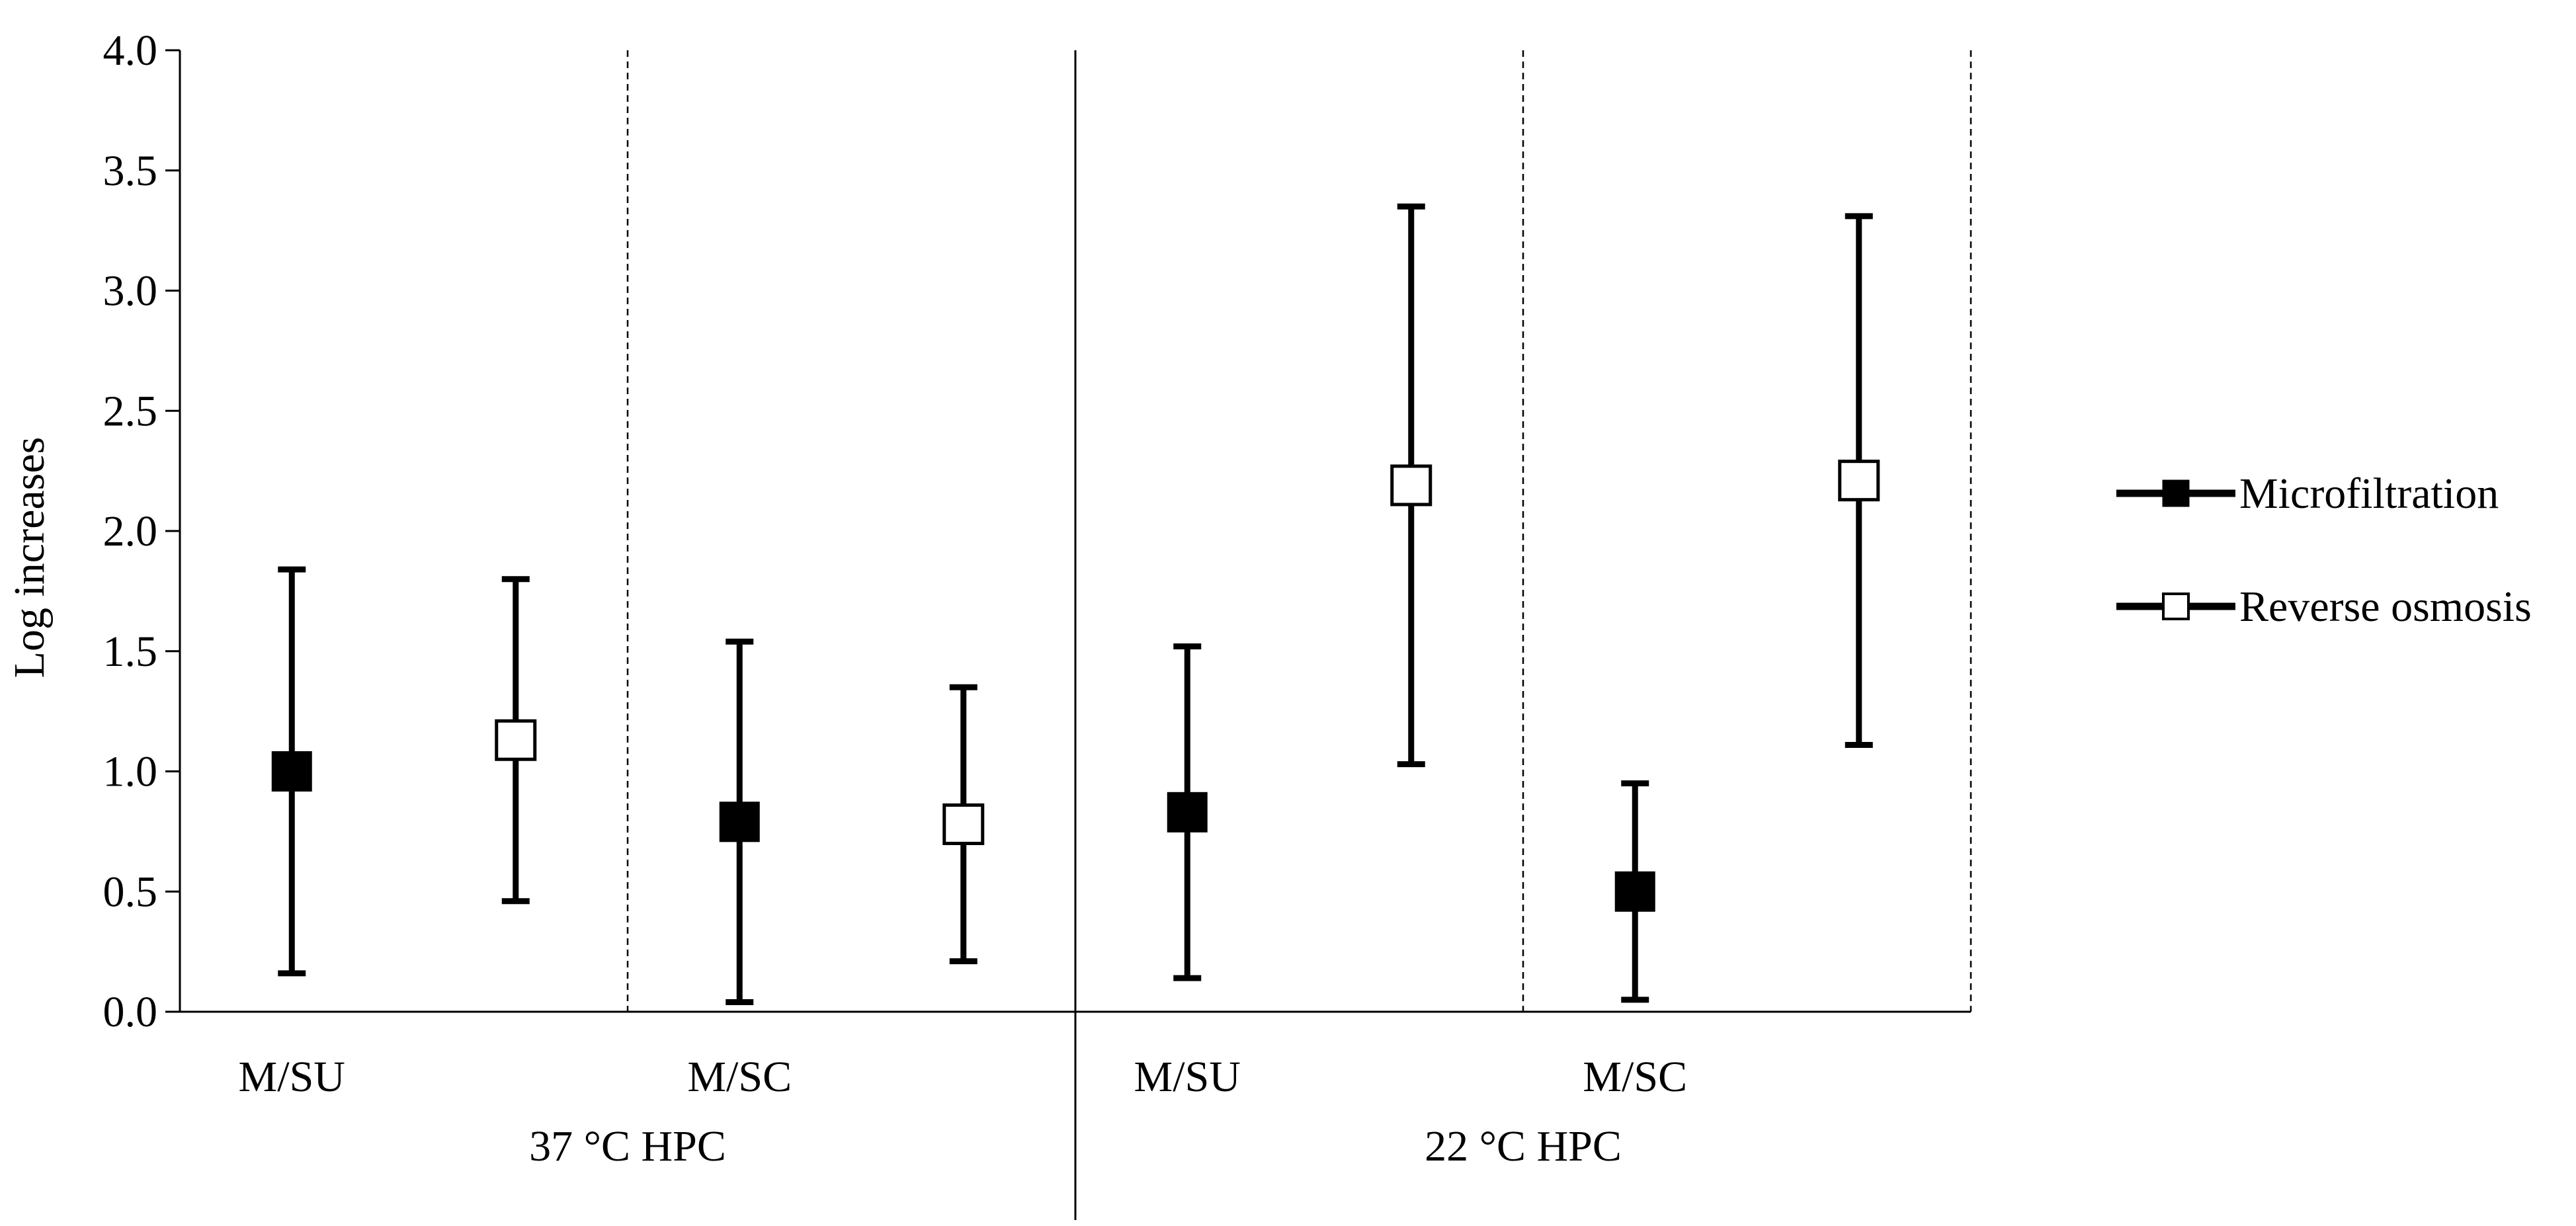 Image resolution: width=2576 pixels, height=1226 pixels. What do you see at coordinates (1523, 1146) in the screenshot?
I see `group-label: 22 °C HPC` at bounding box center [1523, 1146].